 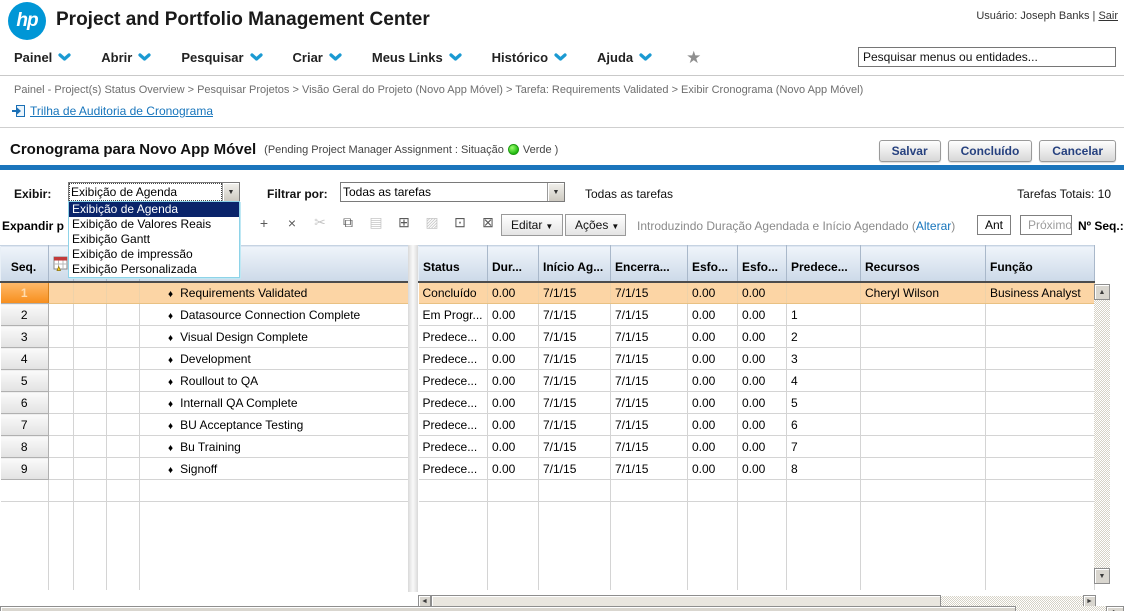 I want to click on menu-item-abrir: Abrir, so click(x=126, y=57).